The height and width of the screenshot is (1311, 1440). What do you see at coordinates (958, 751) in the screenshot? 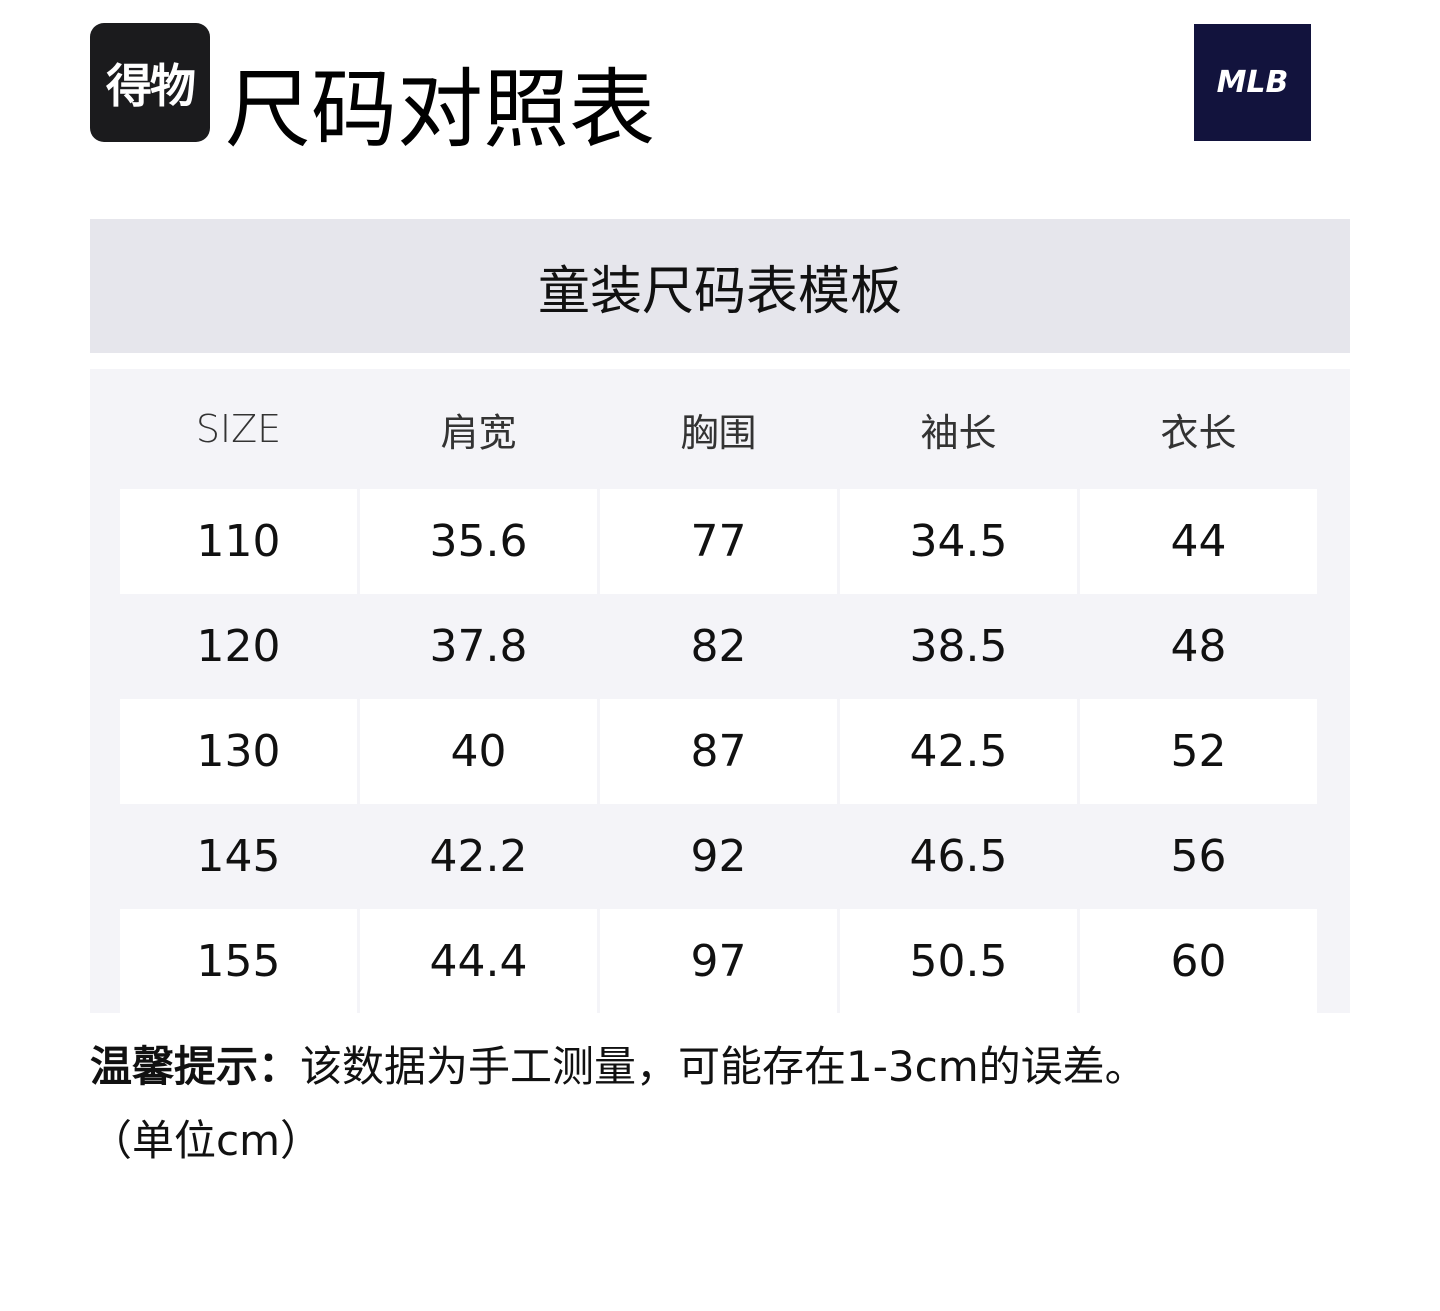
I see `table-cell: 42.5` at bounding box center [958, 751].